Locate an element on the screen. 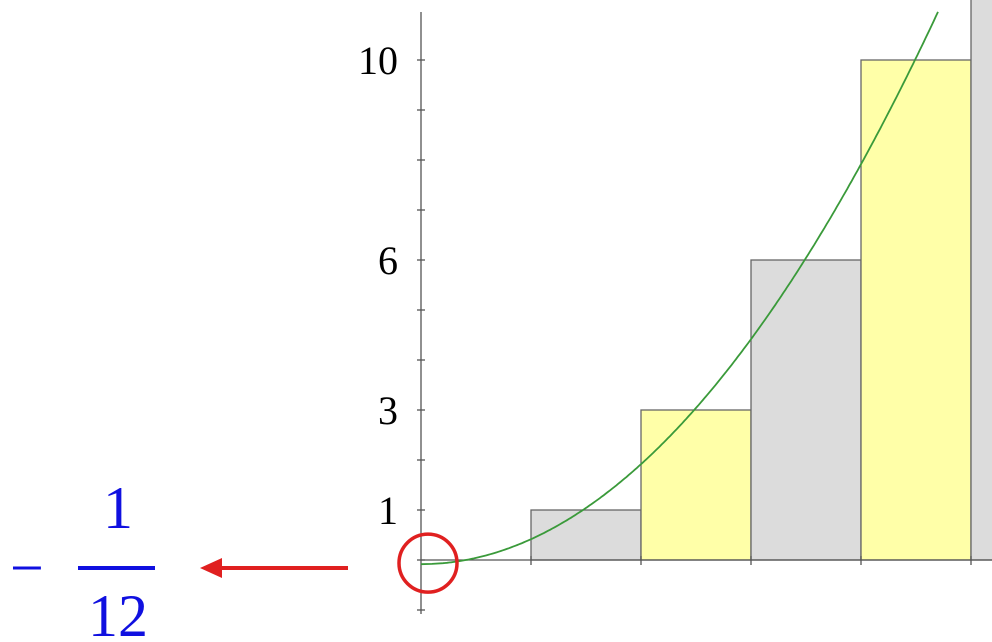 The image size is (992, 642). y-tick-label: 10 is located at coordinates (378, 60).